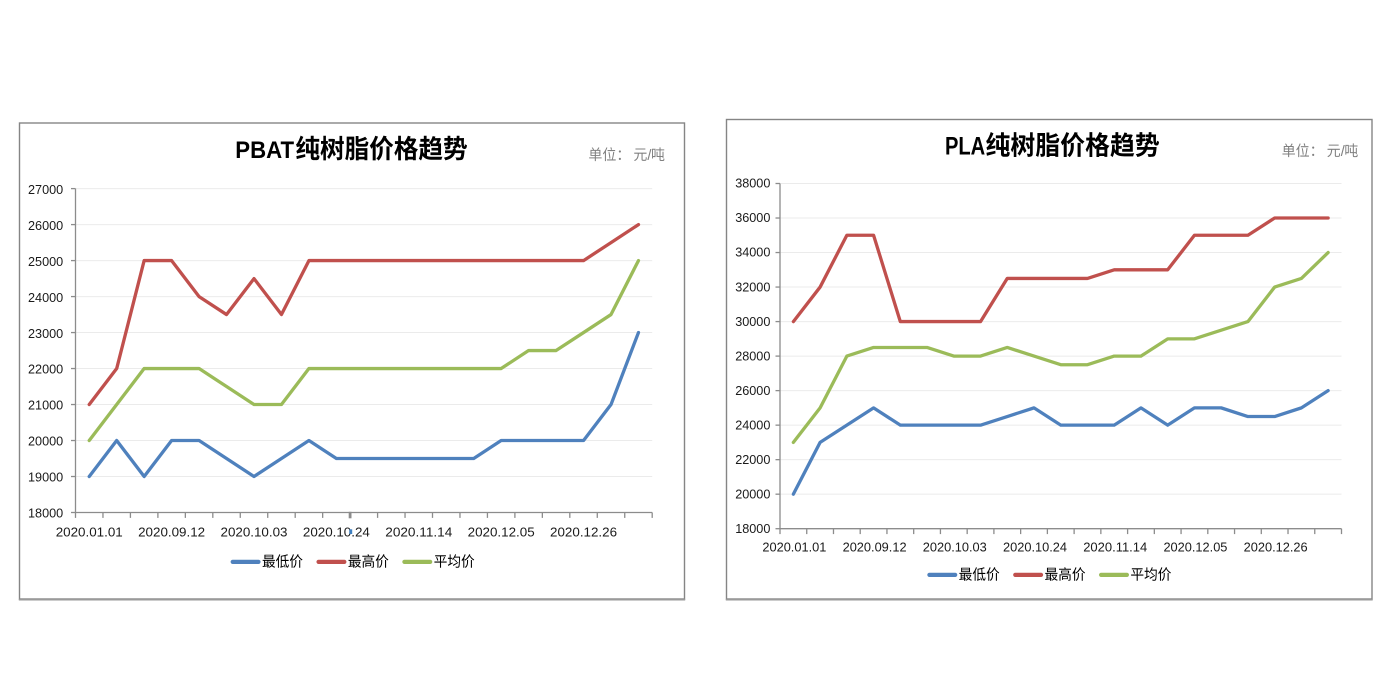  Describe the element at coordinates (45, 477) in the screenshot. I see `svg-text: 19000` at that location.